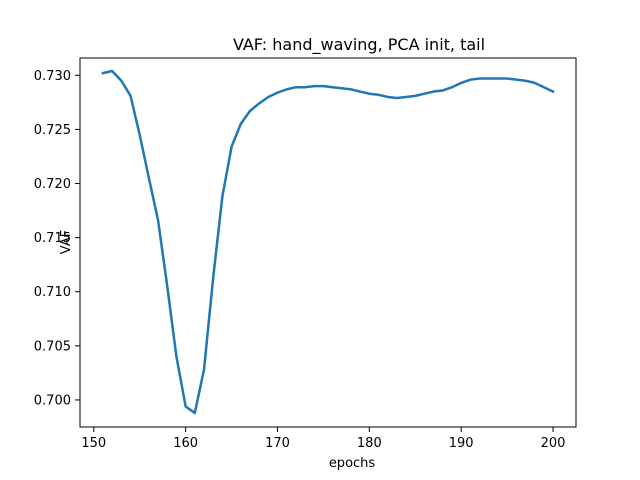 The height and width of the screenshot is (480, 640). I want to click on x-tick-label: 150, so click(93, 443).